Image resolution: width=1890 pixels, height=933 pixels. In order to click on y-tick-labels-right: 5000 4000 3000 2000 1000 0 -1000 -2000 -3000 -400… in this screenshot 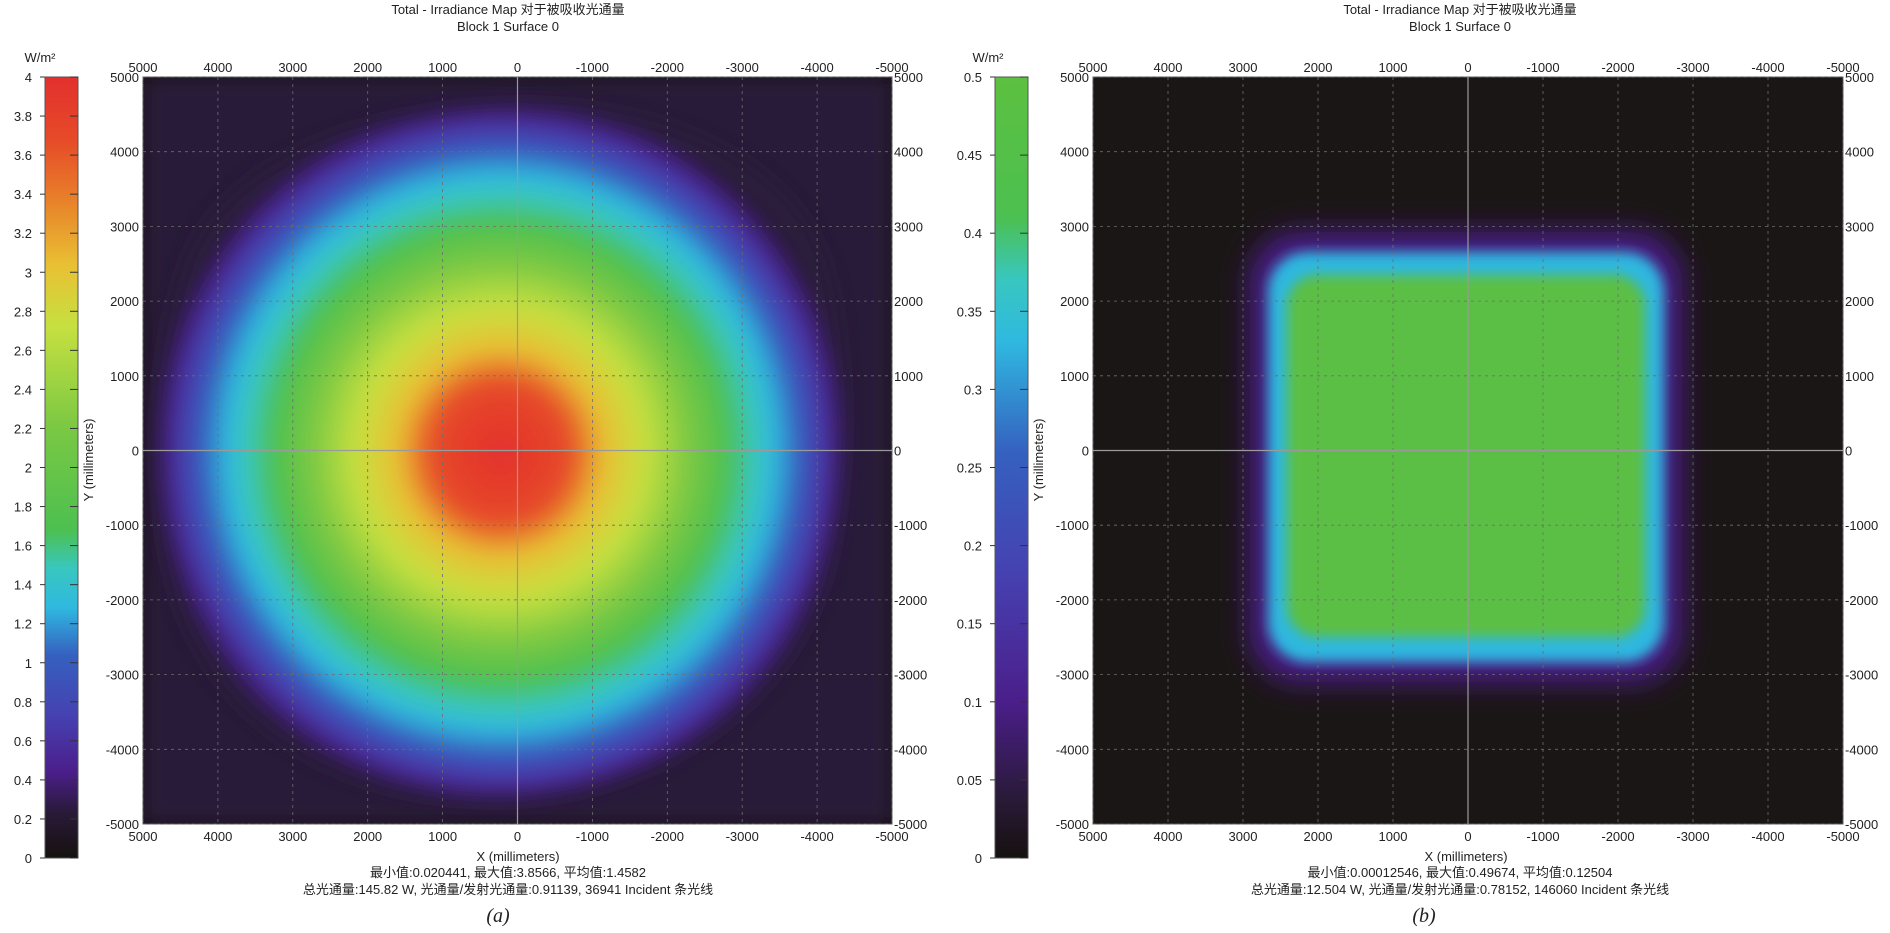, I will do `click(910, 451)`.